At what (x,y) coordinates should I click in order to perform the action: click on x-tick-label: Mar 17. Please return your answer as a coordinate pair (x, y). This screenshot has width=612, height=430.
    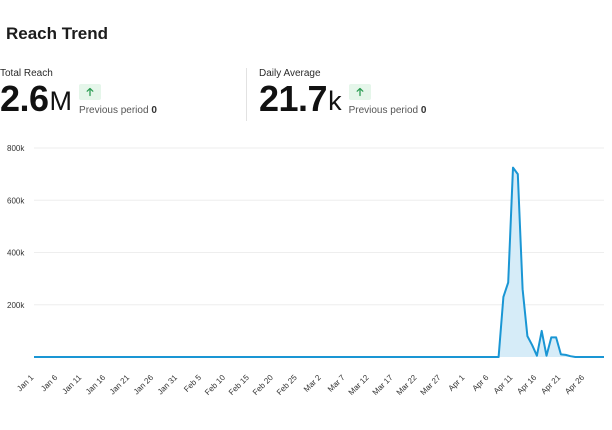
    Looking at the image, I should click on (383, 385).